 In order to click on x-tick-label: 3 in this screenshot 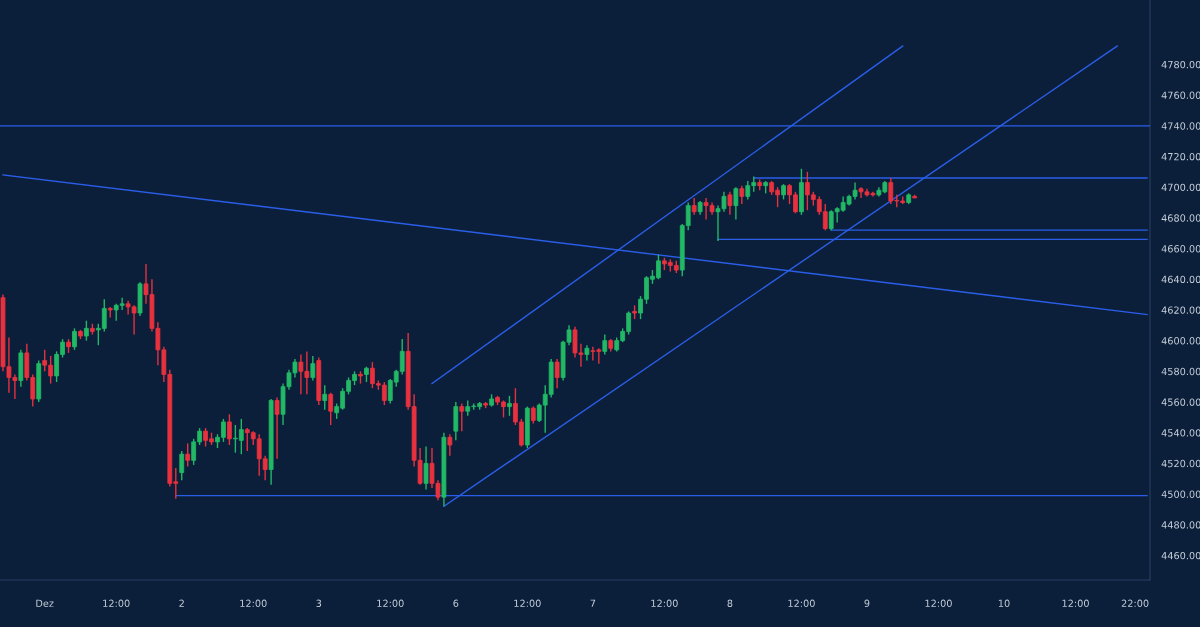, I will do `click(319, 603)`.